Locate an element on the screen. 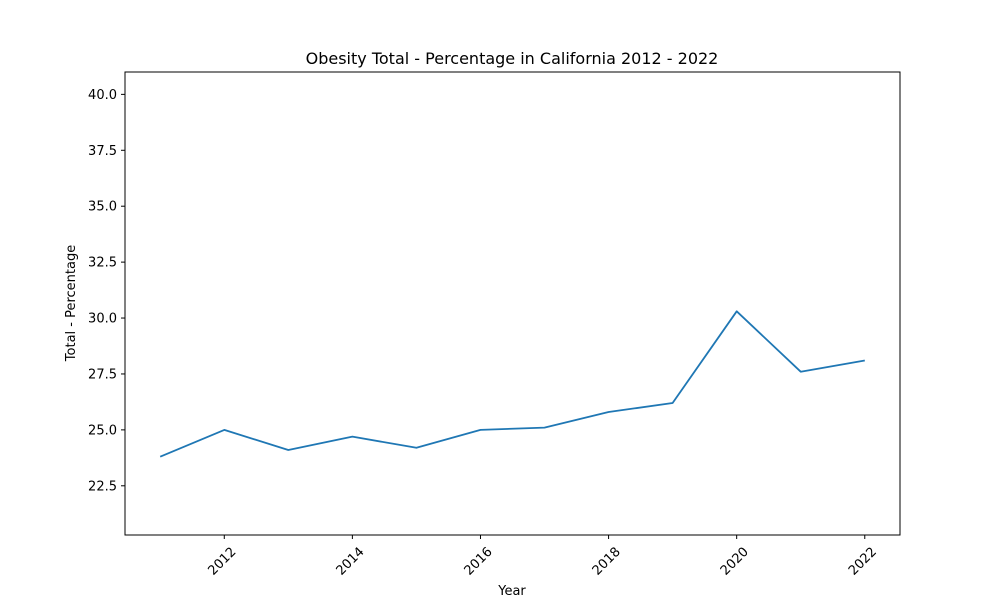 The height and width of the screenshot is (600, 1000). y-tick-label: 37.5 is located at coordinates (102, 151).